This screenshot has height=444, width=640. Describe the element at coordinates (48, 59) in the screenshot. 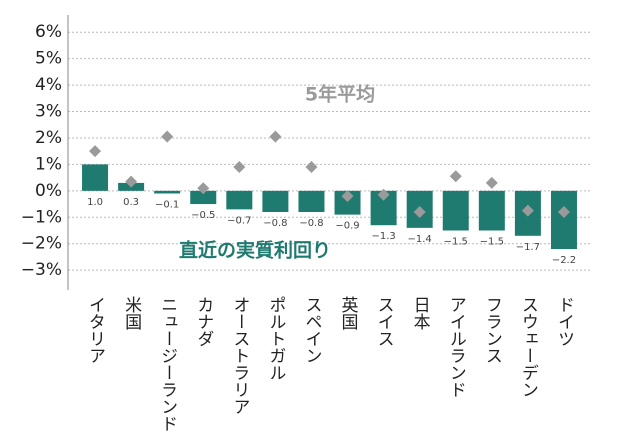

I see `y-tick-label: 5%` at that location.